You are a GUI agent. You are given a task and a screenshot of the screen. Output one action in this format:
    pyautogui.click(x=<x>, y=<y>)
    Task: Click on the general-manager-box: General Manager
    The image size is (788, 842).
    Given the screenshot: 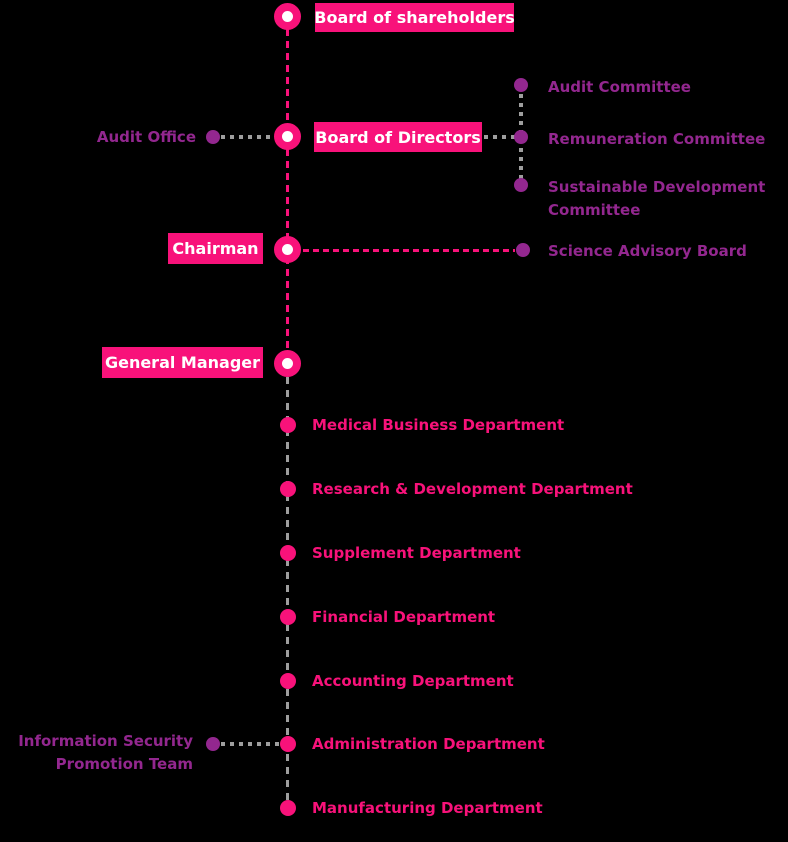 What is the action you would take?
    pyautogui.click(x=182, y=362)
    